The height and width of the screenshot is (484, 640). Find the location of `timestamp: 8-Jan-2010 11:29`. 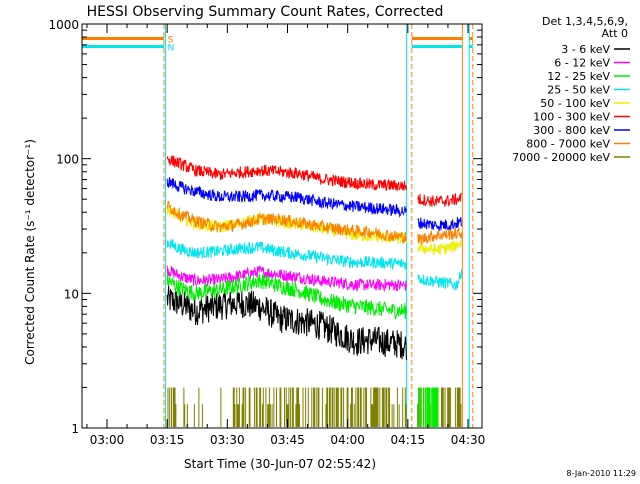

timestamp: 8-Jan-2010 11:29 is located at coordinates (601, 473).